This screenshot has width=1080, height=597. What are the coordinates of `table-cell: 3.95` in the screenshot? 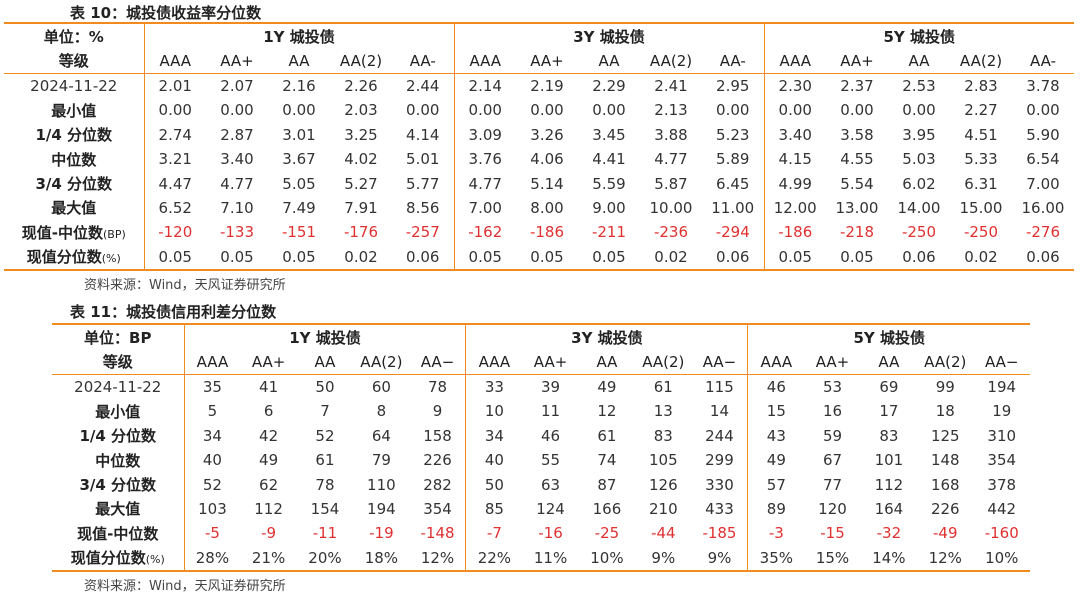 It's located at (919, 134).